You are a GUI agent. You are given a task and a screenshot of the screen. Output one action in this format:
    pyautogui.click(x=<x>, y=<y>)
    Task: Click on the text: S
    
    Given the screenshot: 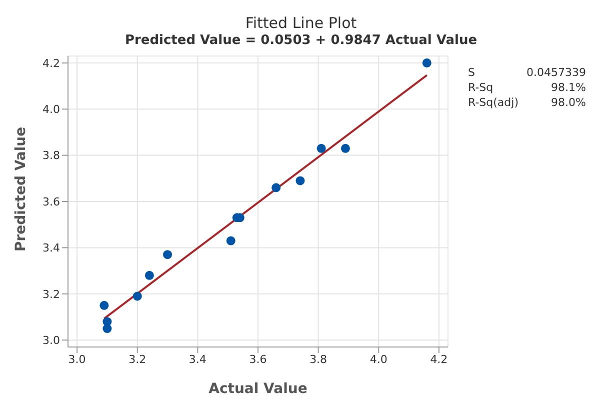 What is the action you would take?
    pyautogui.click(x=472, y=72)
    